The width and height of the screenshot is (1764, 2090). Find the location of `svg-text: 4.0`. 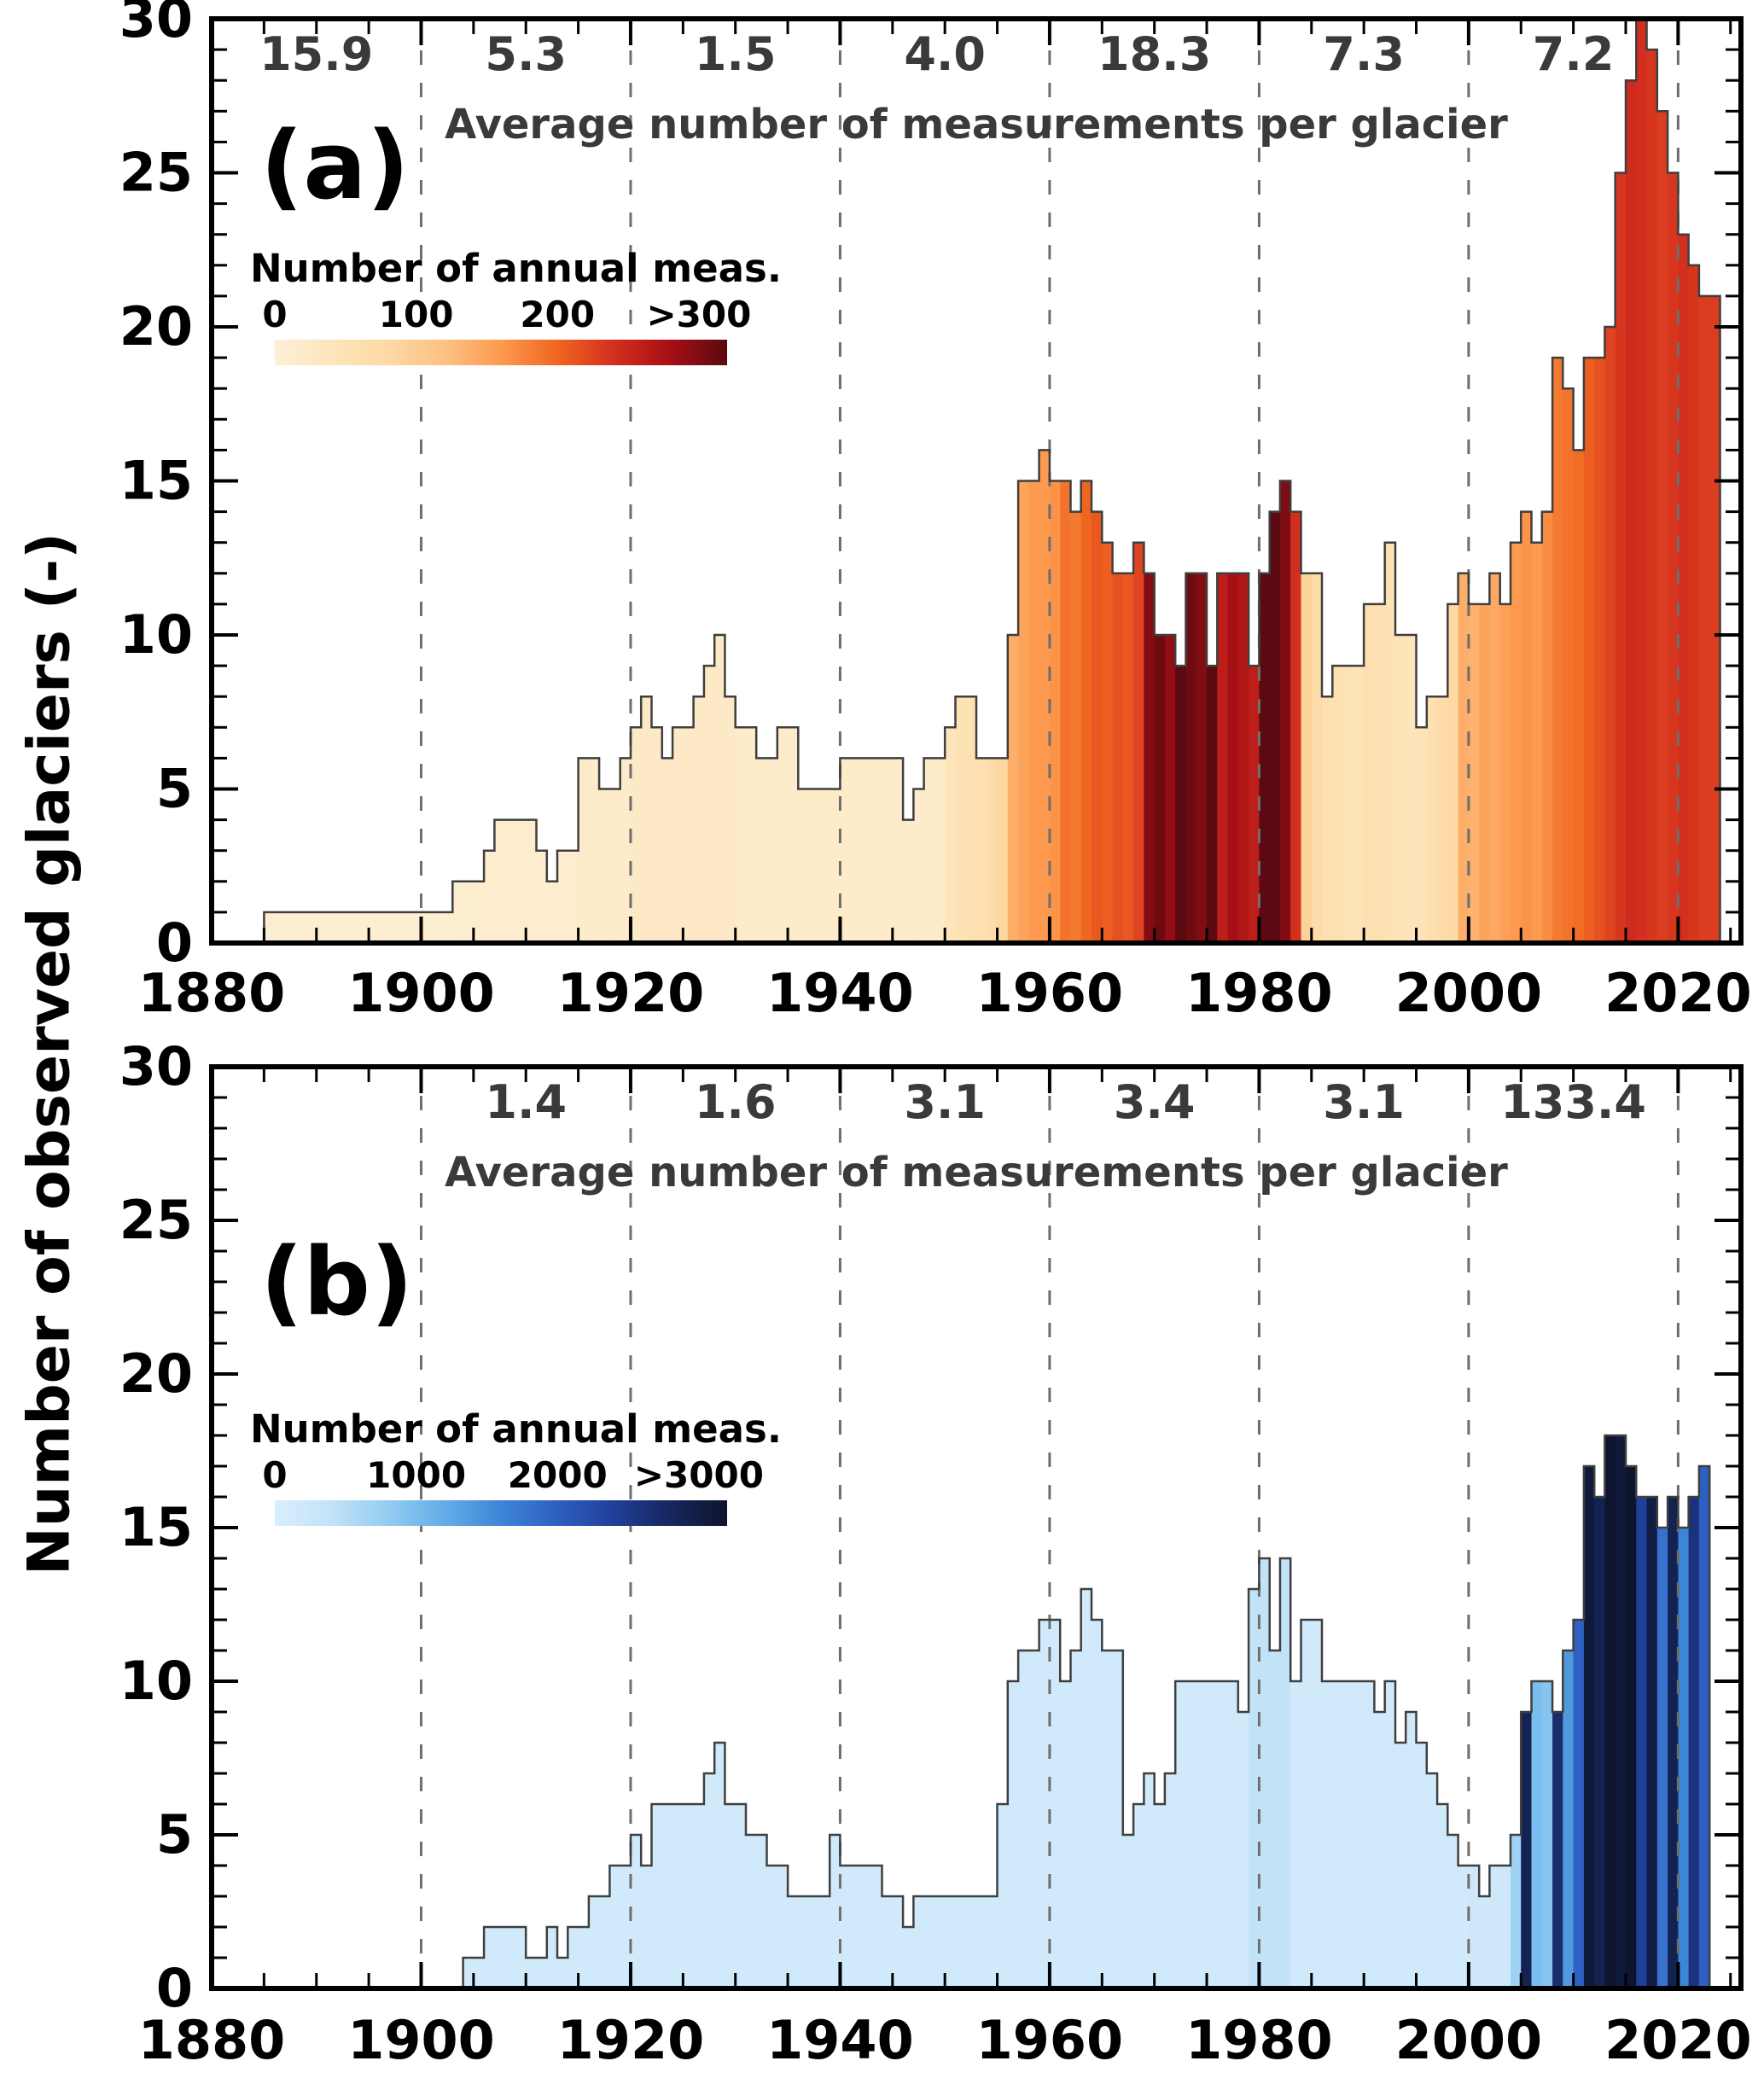

svg-text: 4.0 is located at coordinates (945, 54).